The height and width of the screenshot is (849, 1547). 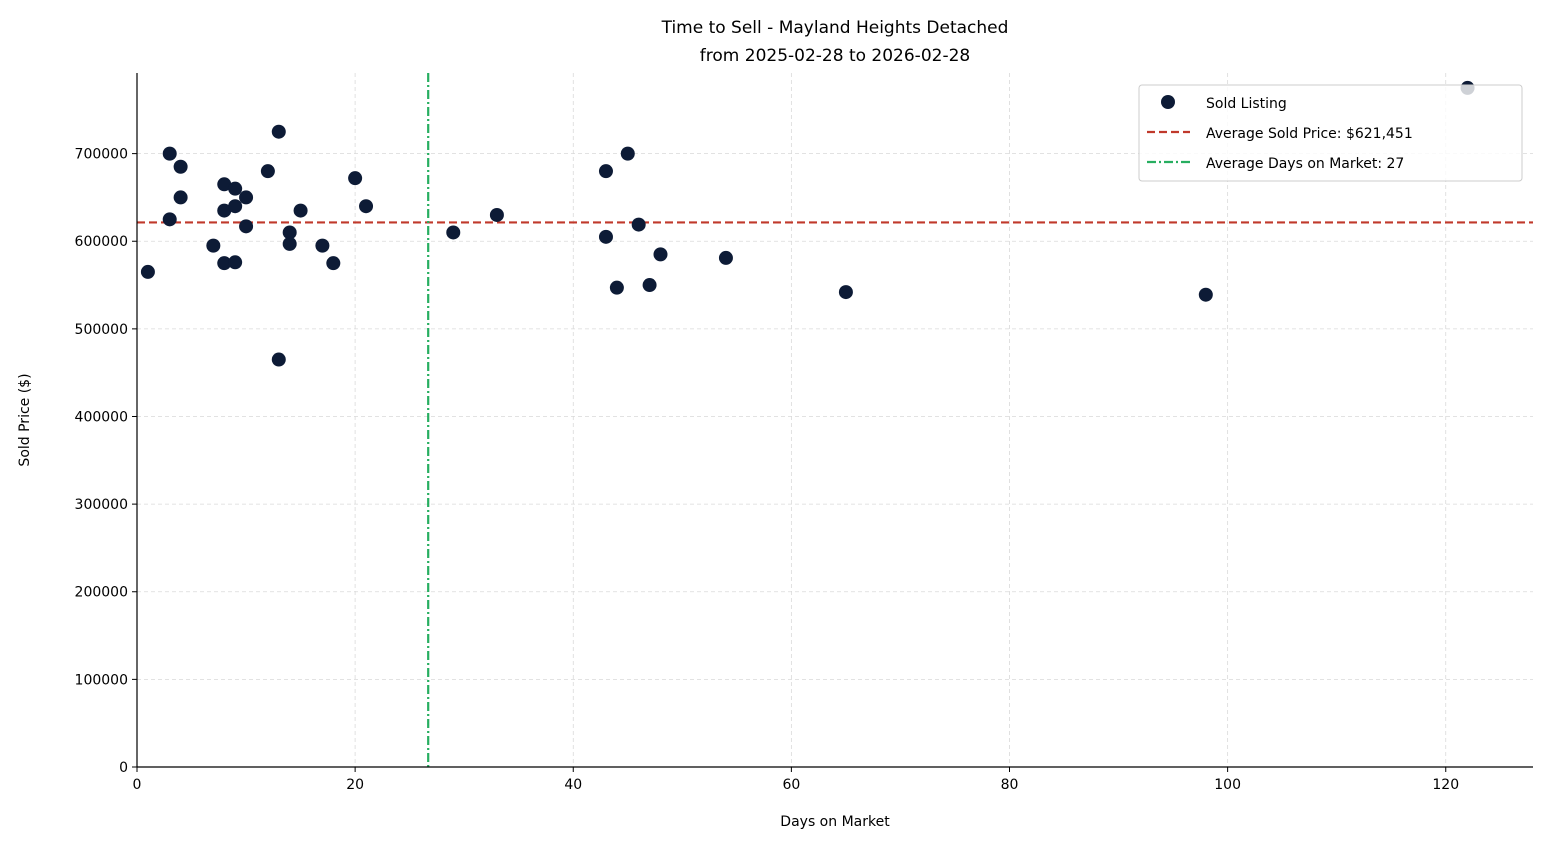 What do you see at coordinates (123, 768) in the screenshot?
I see `y-tick-label: 0` at bounding box center [123, 768].